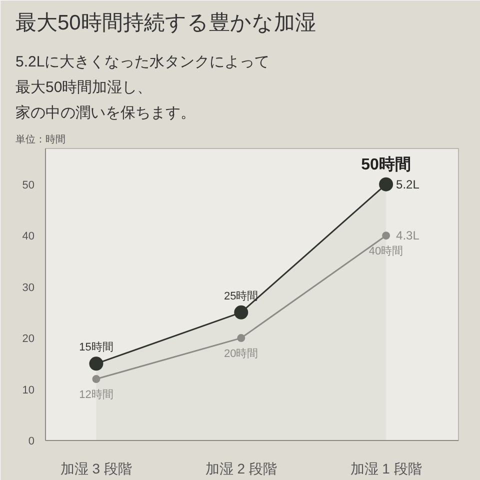 This screenshot has width=480, height=480. I want to click on y-tick-label: 50, so click(28, 185).